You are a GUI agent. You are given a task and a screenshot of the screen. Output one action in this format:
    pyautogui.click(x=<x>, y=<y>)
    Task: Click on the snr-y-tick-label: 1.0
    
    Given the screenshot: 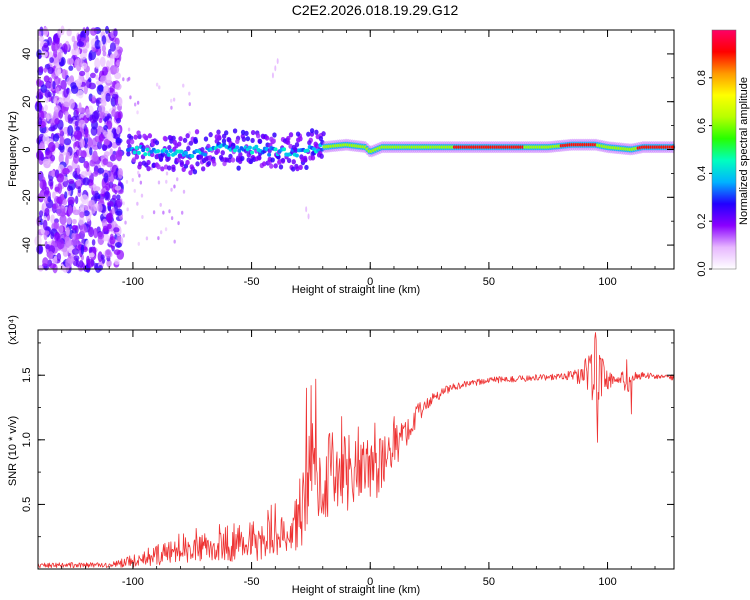 What is the action you would take?
    pyautogui.click(x=27, y=439)
    